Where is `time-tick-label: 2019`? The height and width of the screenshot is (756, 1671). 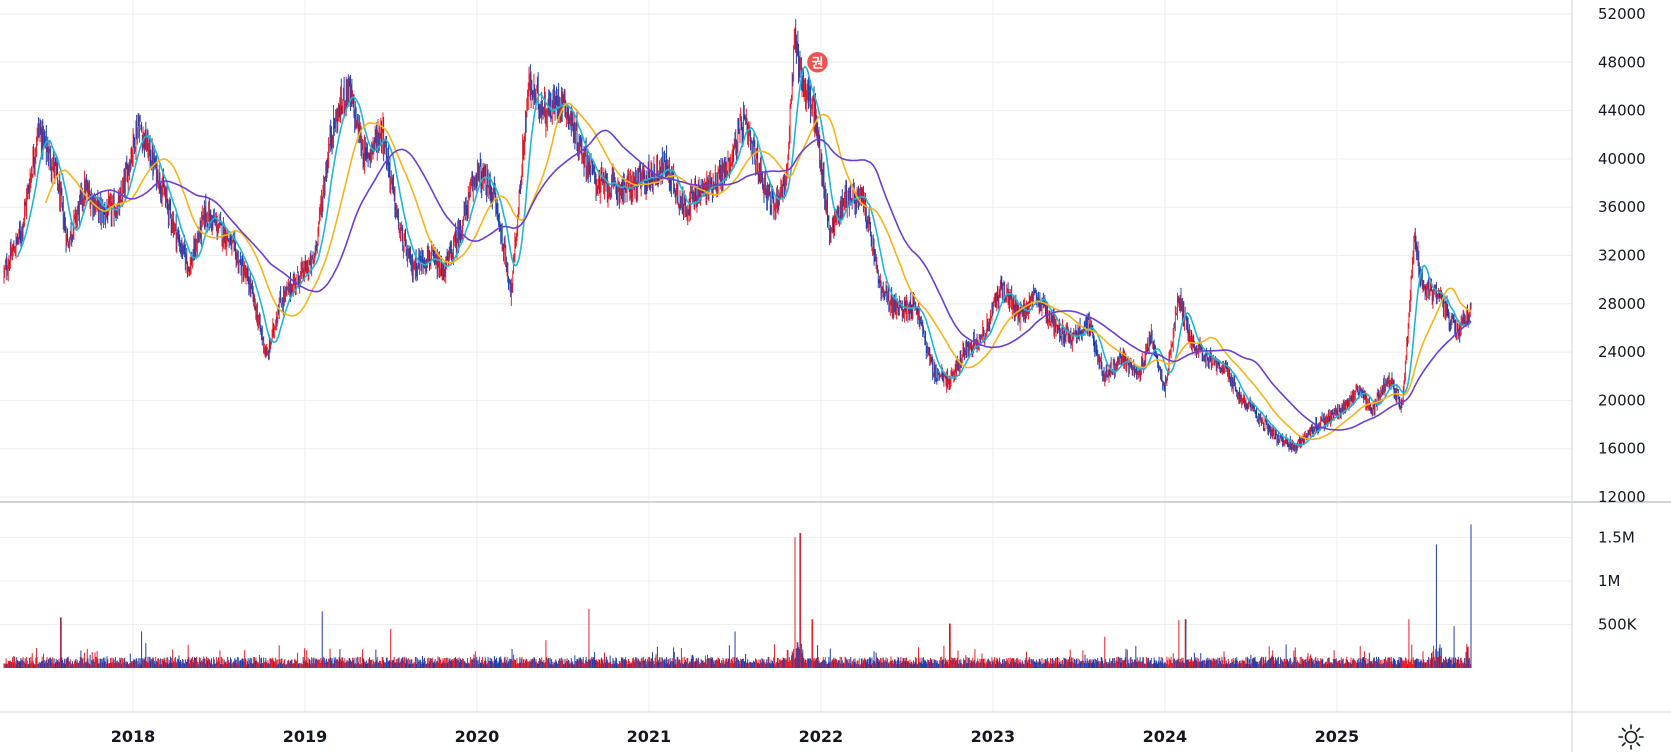 time-tick-label: 2019 is located at coordinates (305, 736).